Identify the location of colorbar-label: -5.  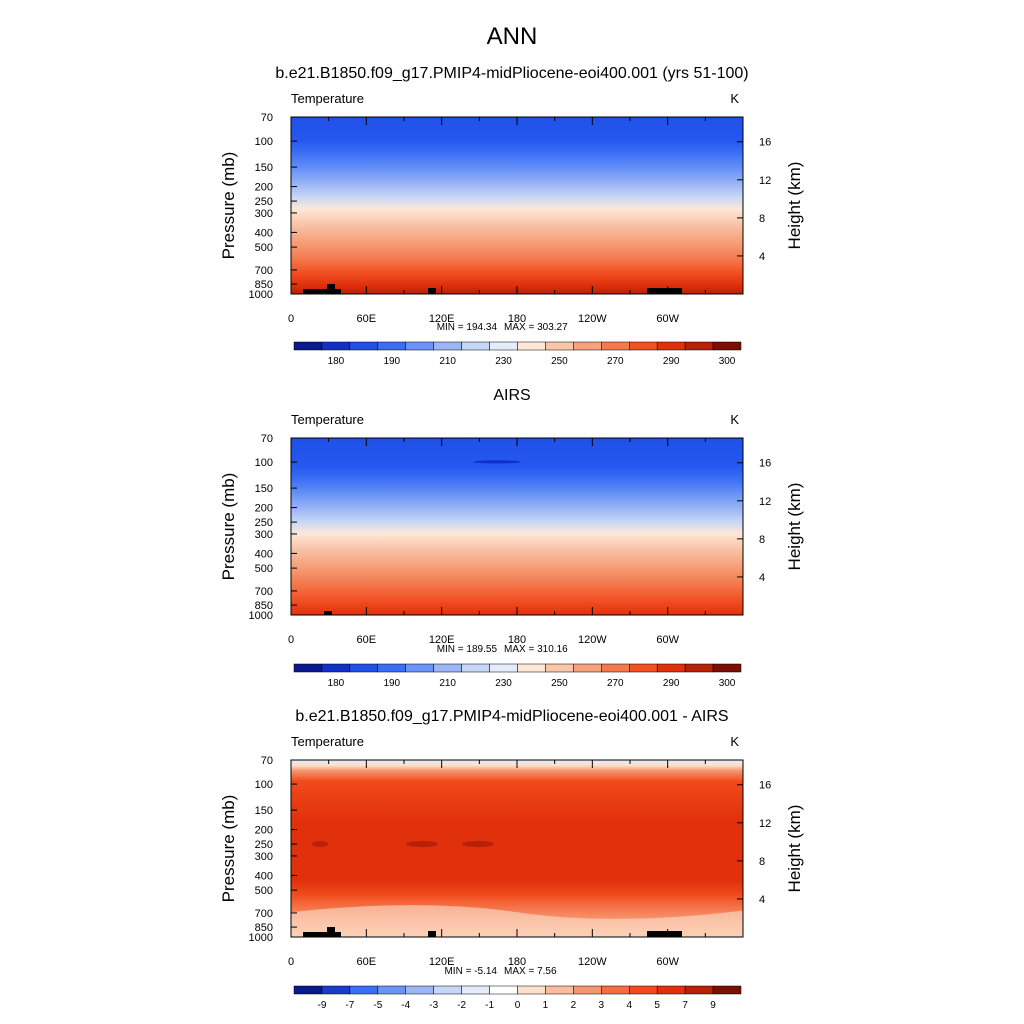
(377, 1005).